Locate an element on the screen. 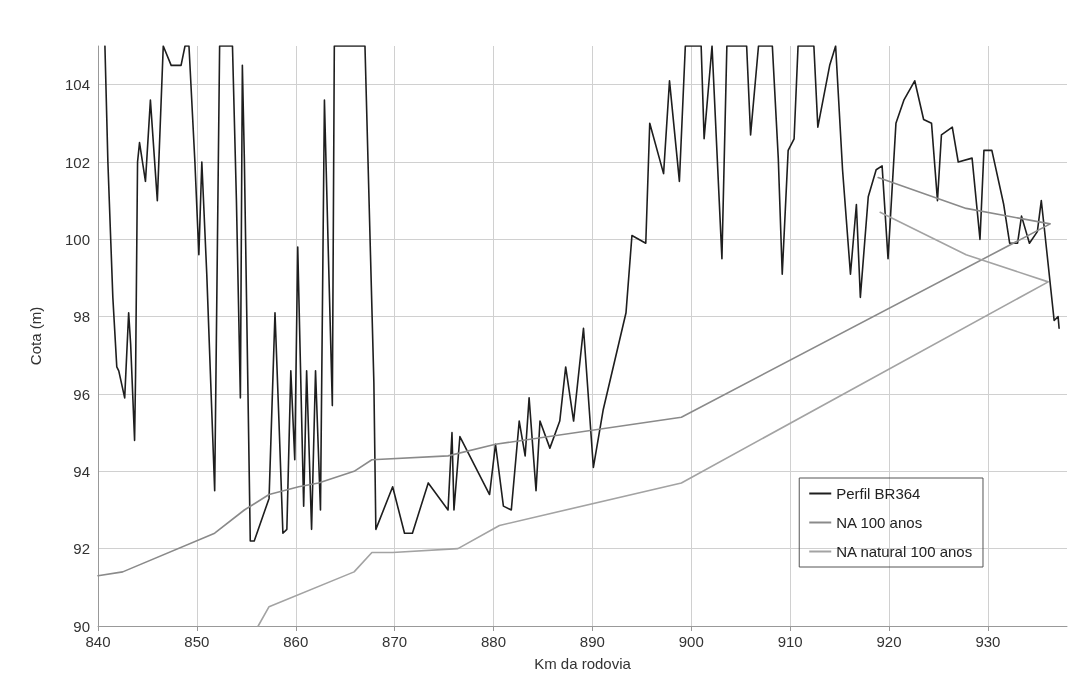  legend-label: NA natural 100 anos is located at coordinates (904, 551).